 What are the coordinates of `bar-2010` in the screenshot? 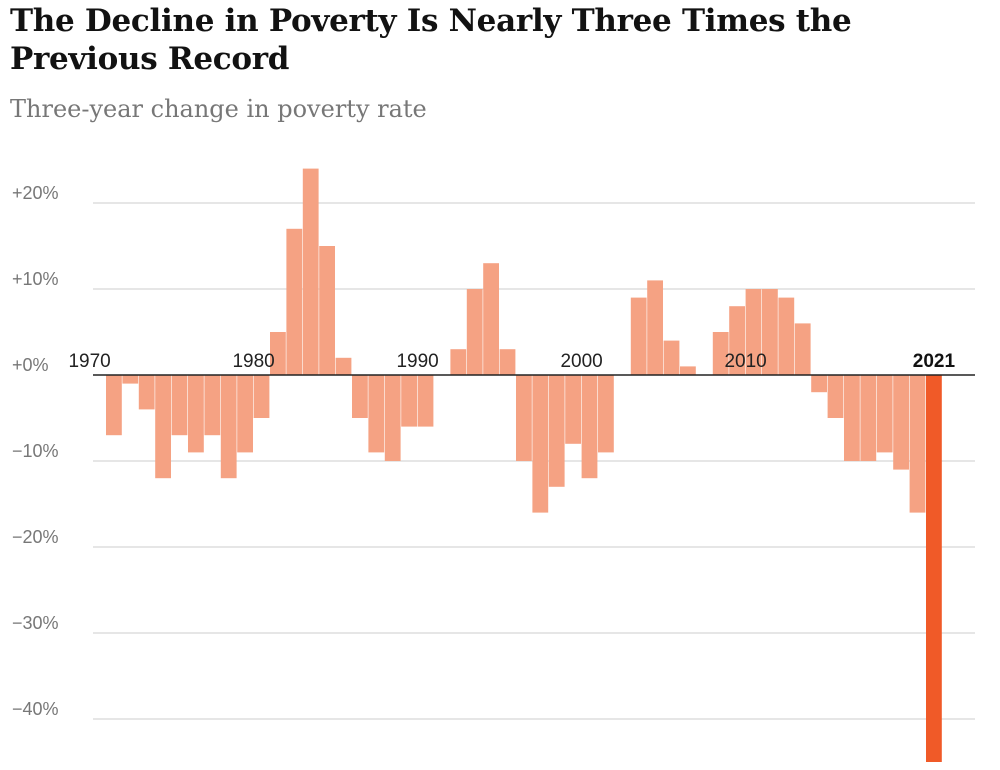 It's located at (753, 332).